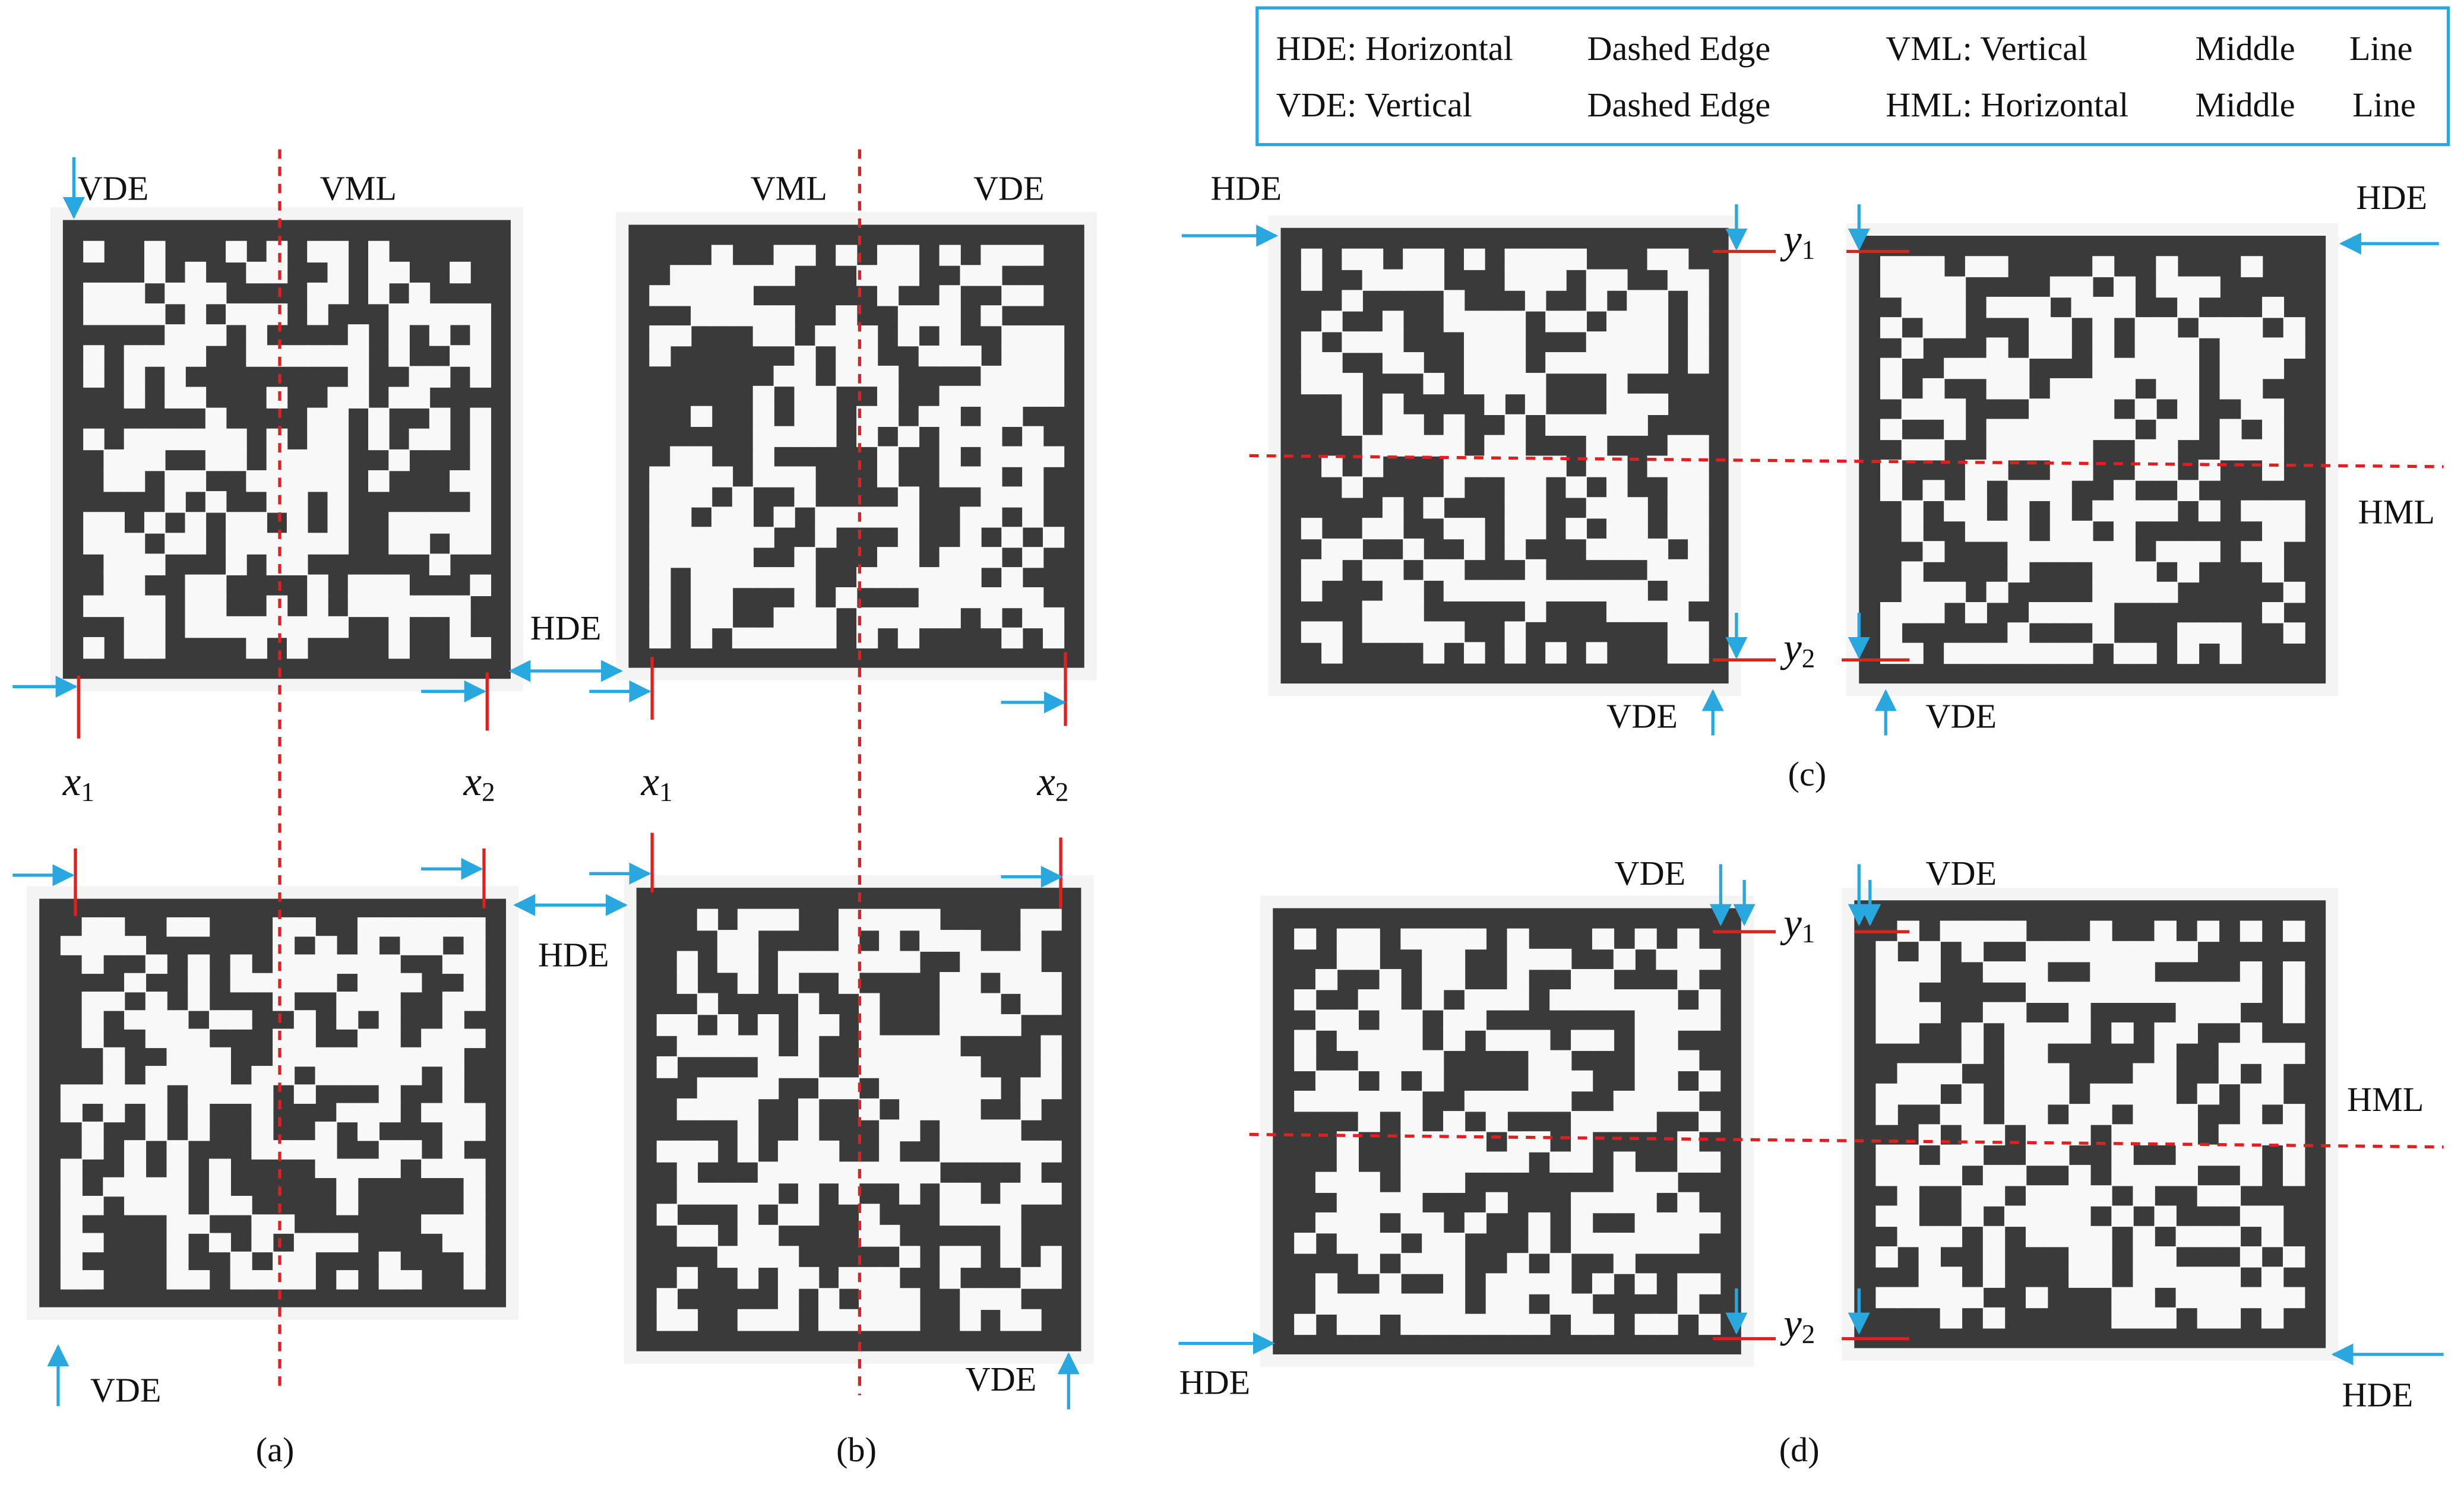  Describe the element at coordinates (275, 1449) in the screenshot. I see `panel-caption: (a)` at that location.